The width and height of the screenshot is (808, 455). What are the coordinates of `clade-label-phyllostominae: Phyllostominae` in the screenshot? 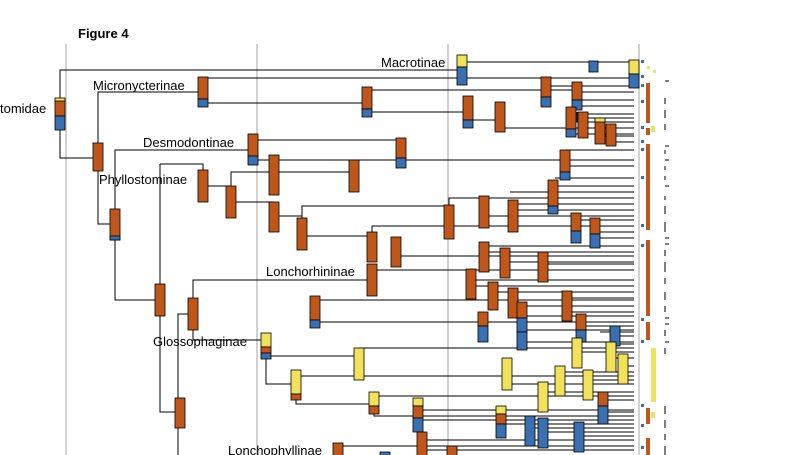 It's located at (143, 179).